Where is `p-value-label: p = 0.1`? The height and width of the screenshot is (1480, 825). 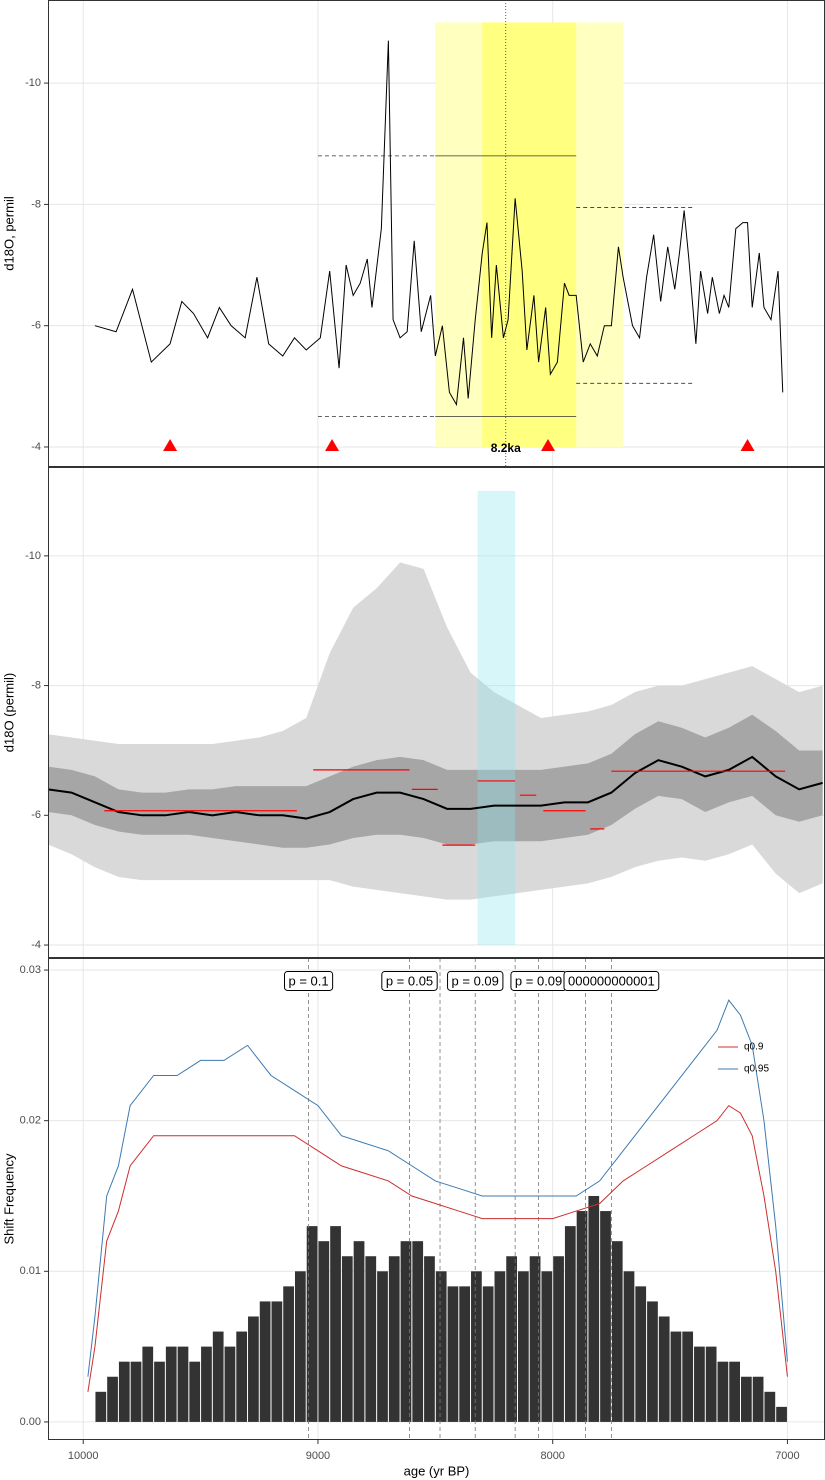 p-value-label: p = 0.1 is located at coordinates (309, 980).